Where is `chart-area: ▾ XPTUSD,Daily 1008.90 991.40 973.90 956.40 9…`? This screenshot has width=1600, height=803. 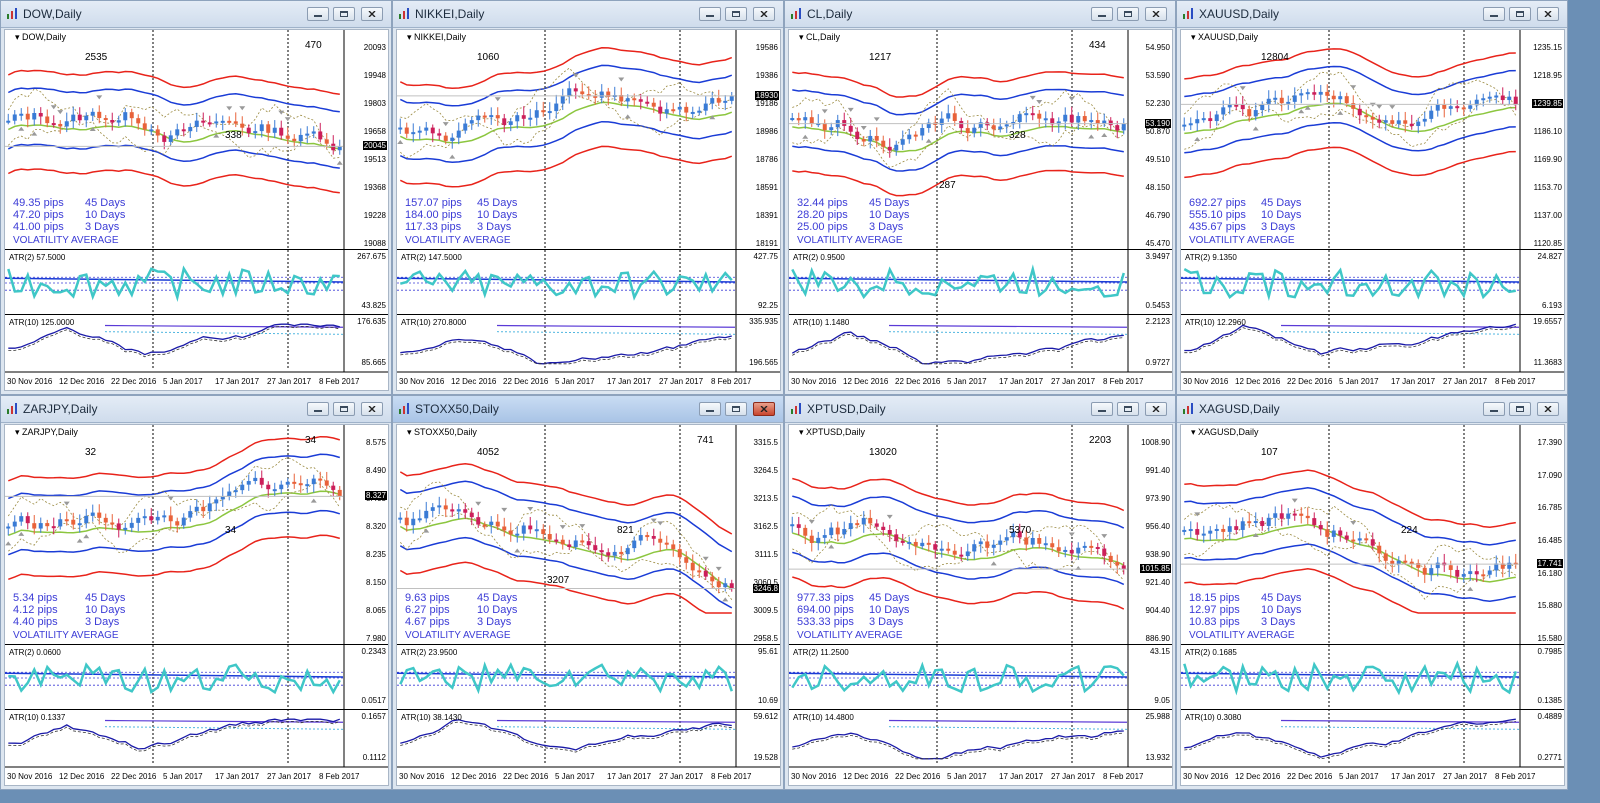 chart-area: ▾ XPTUSD,Daily 1008.90 991.40 973.90 956.40 9… is located at coordinates (980, 605).